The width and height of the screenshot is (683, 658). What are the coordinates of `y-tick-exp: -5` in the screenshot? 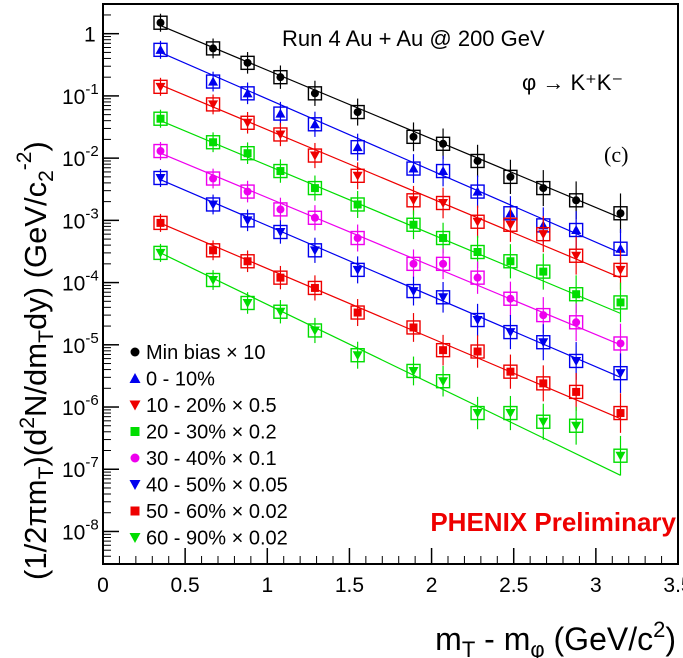 It's located at (91, 338).